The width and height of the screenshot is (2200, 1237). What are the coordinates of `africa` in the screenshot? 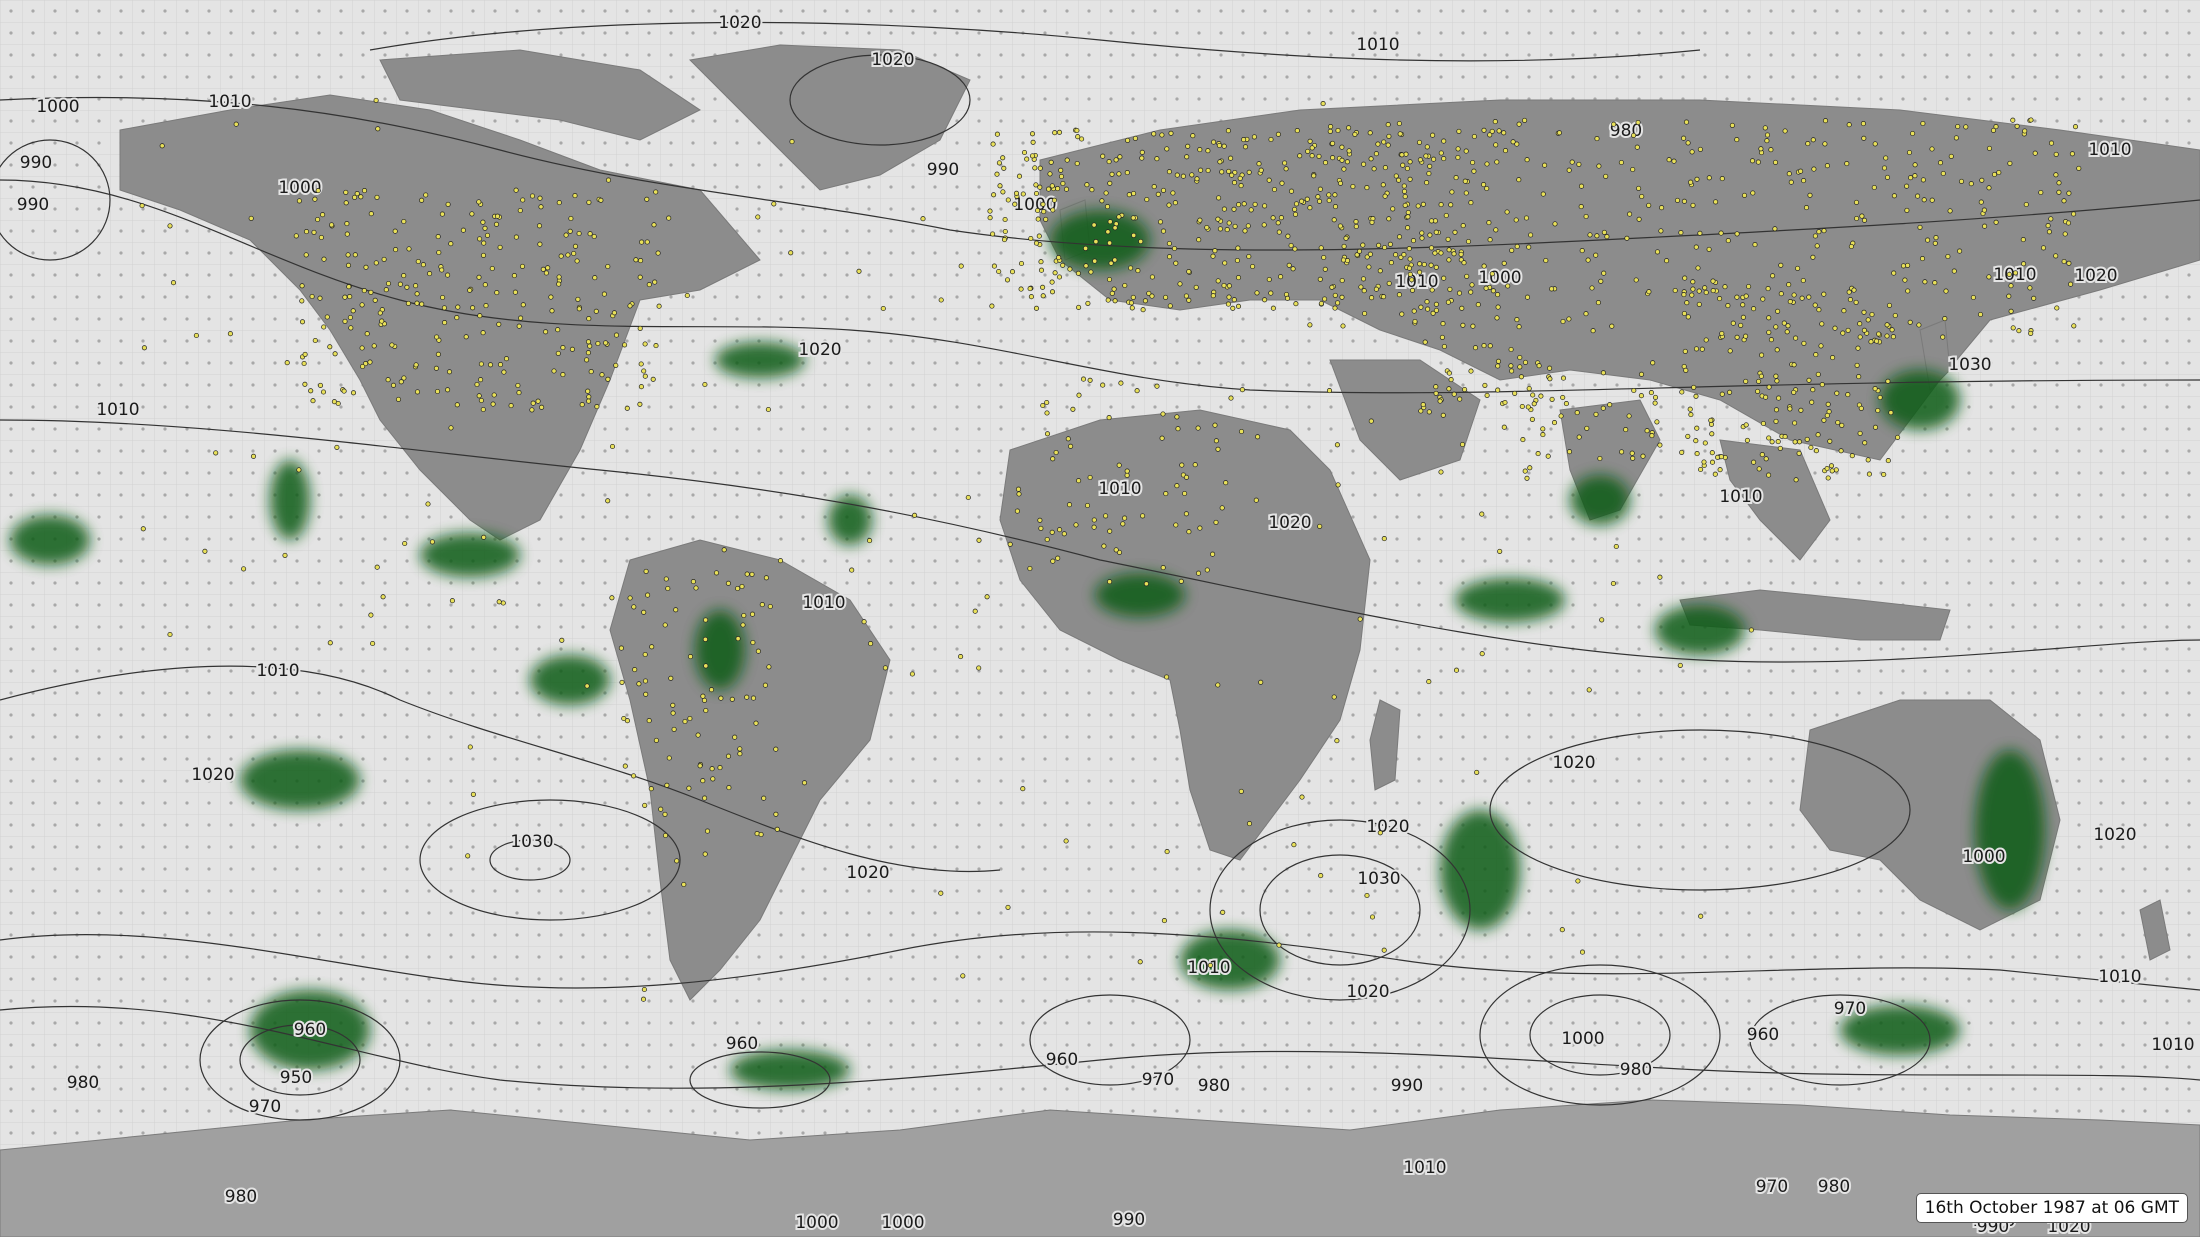 It's located at (1185, 635).